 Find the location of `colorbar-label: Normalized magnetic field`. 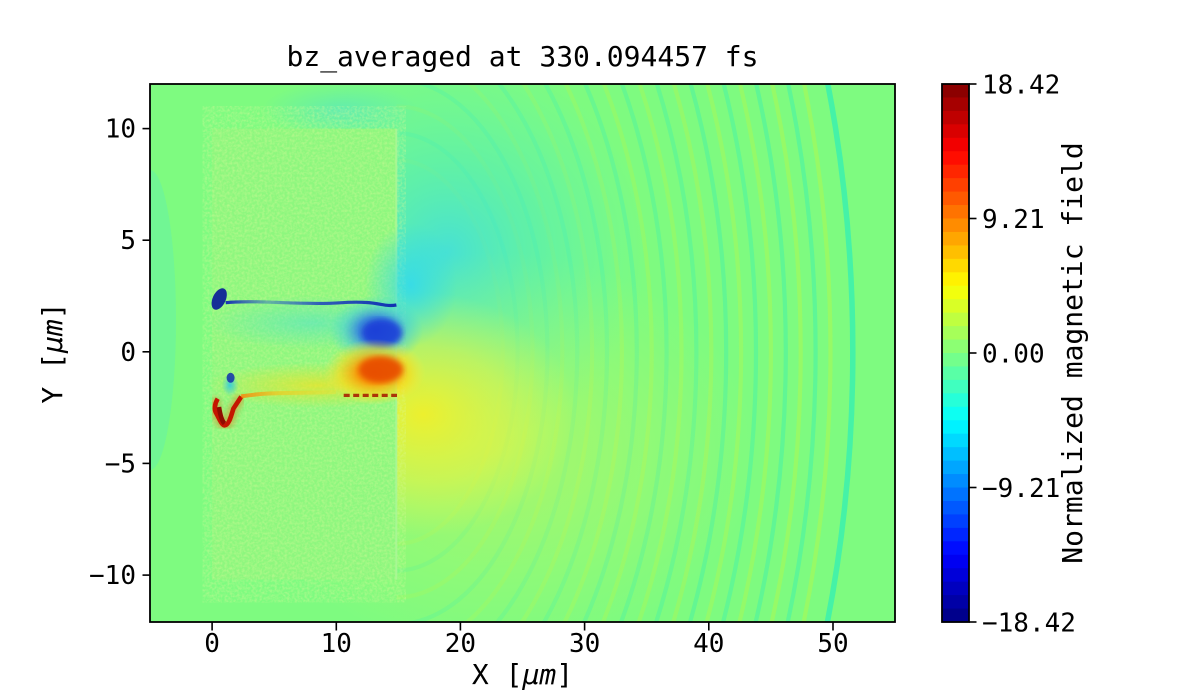

colorbar-label: Normalized magnetic field is located at coordinates (1072, 352).